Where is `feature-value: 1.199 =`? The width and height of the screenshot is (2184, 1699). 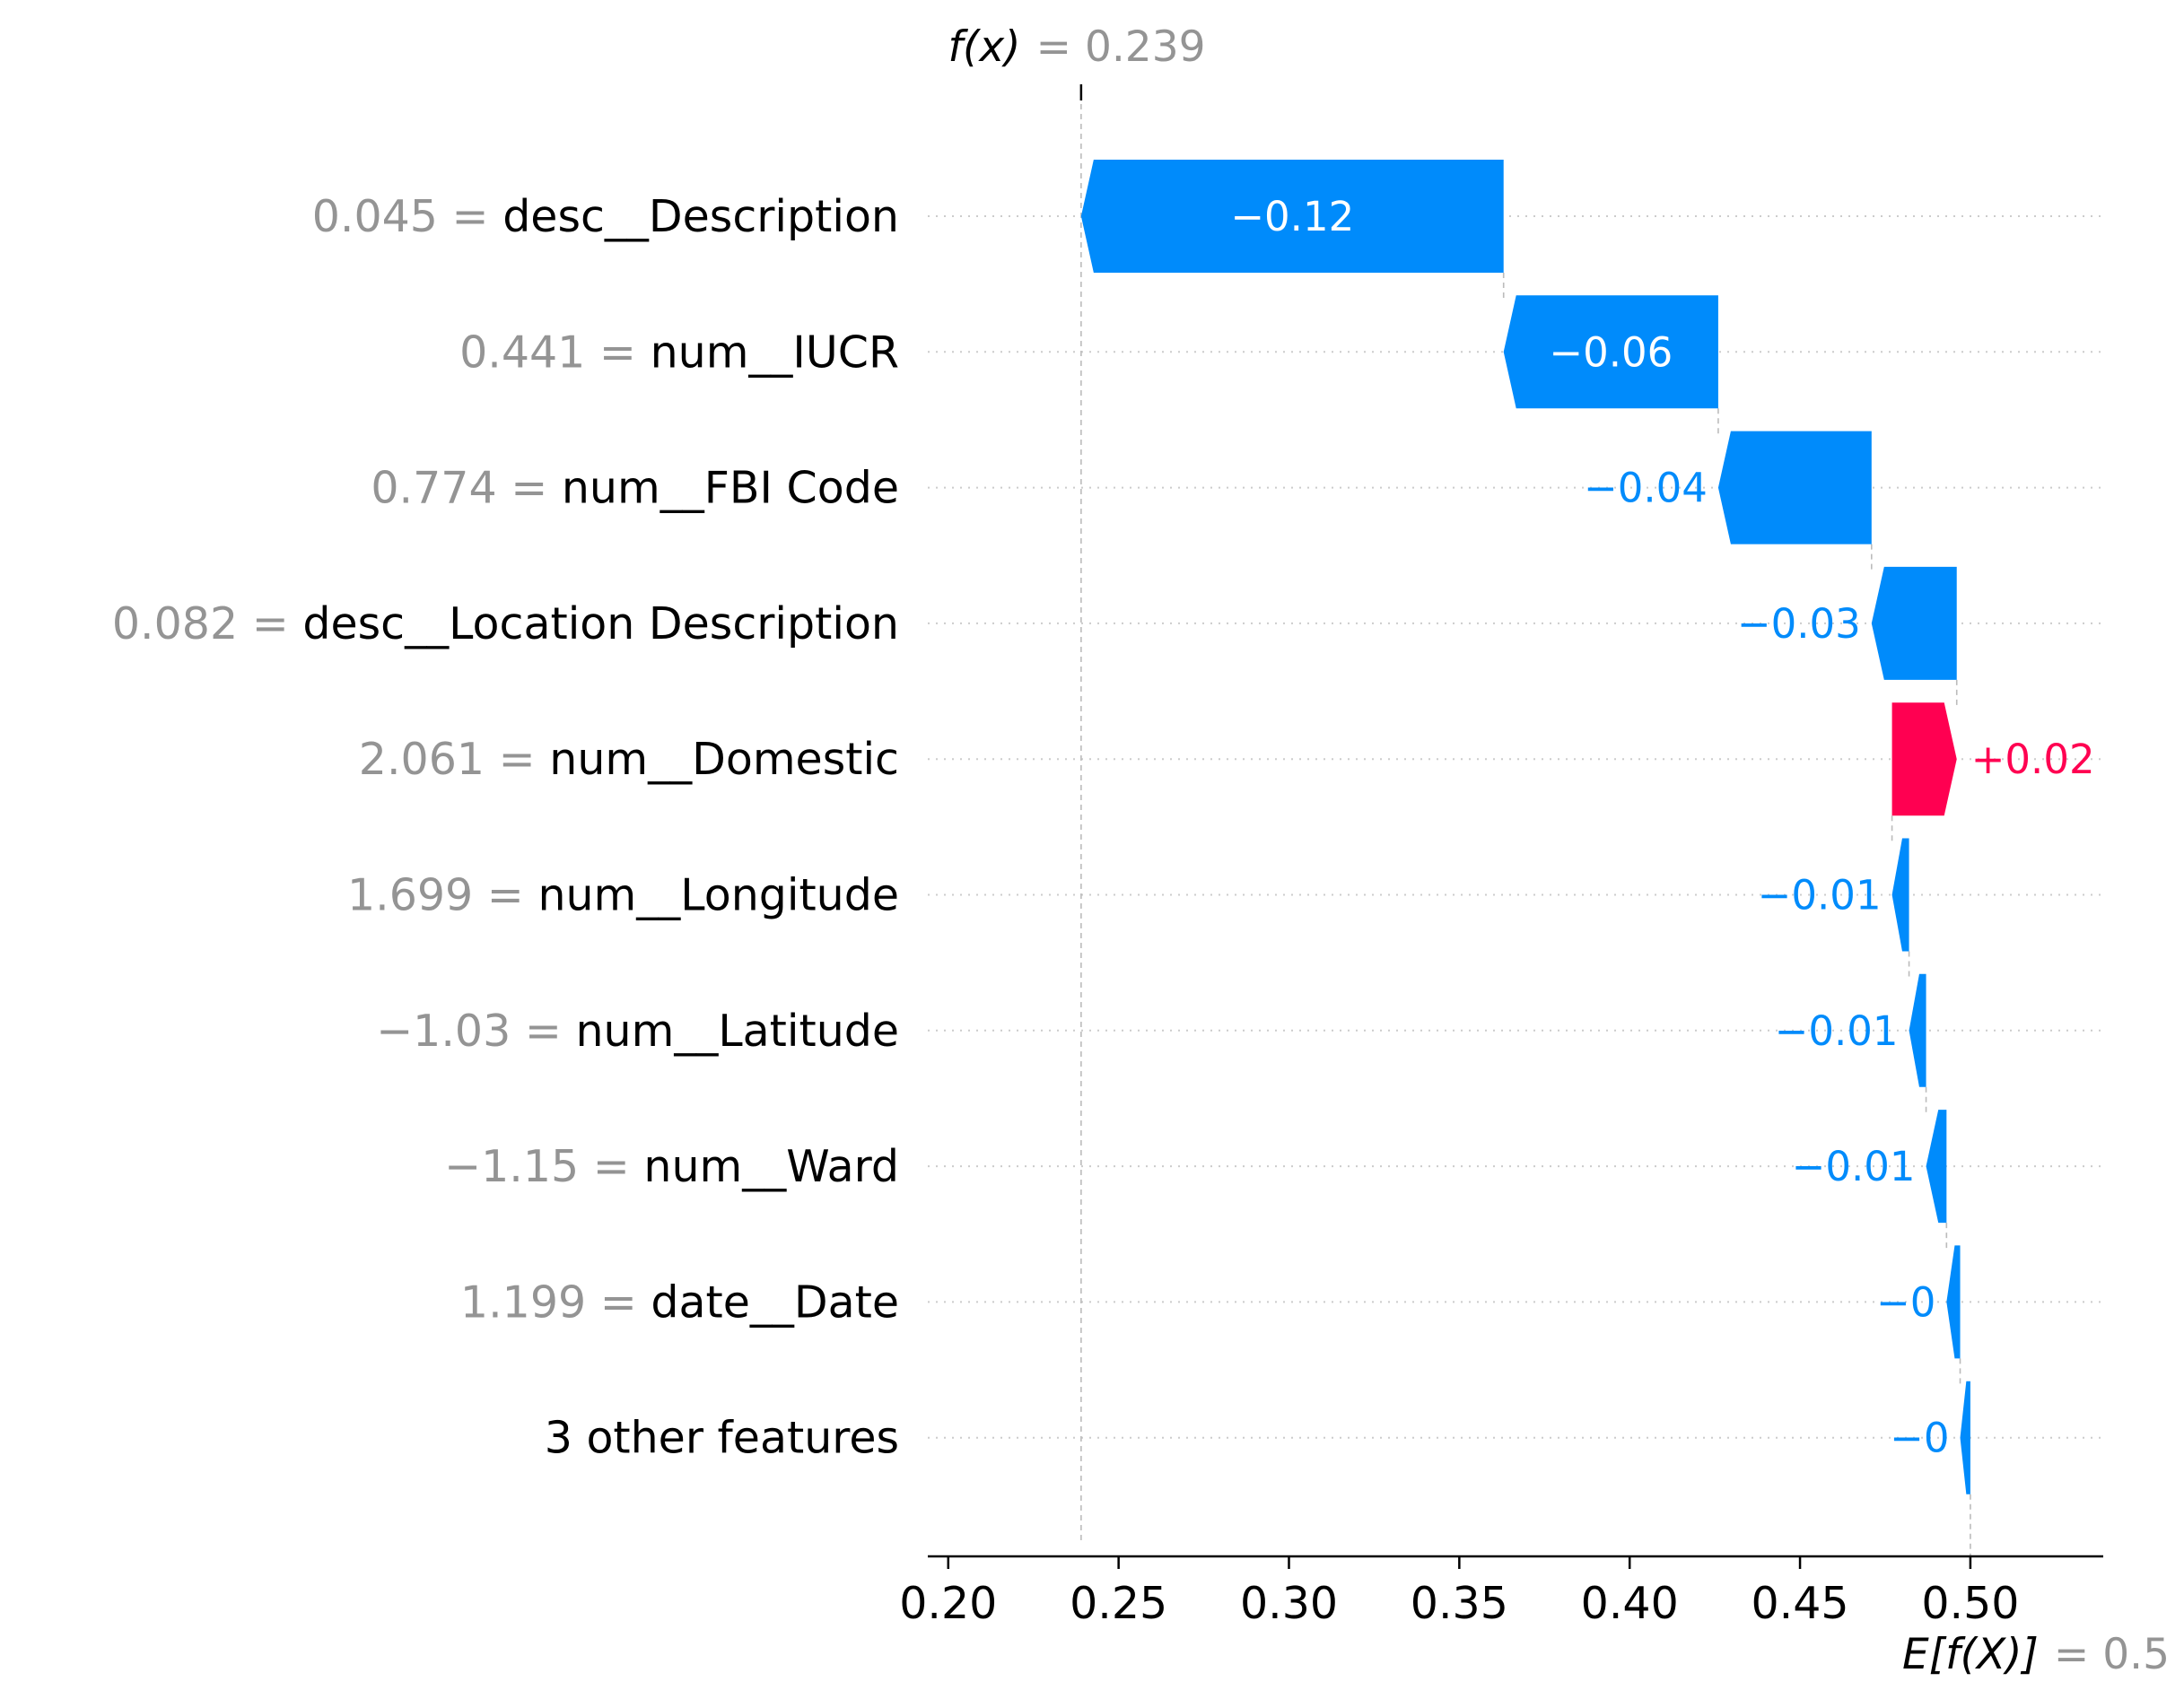 feature-value: 1.199 = is located at coordinates (555, 1302).